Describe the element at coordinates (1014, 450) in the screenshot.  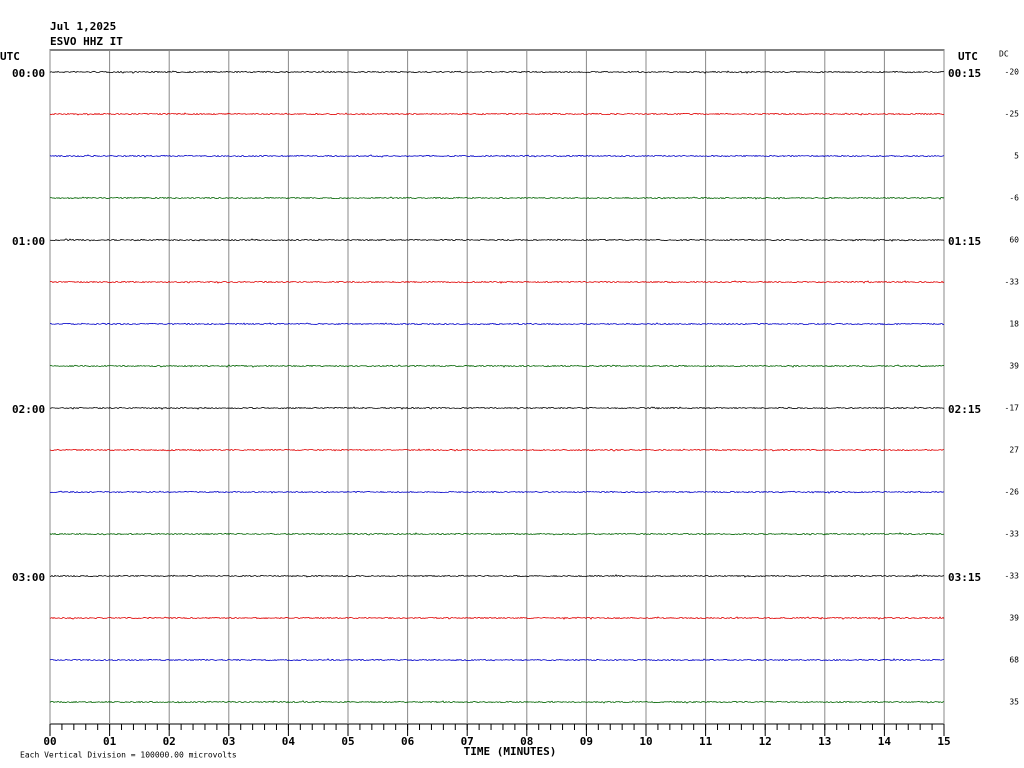
I see `dc-offset: 27` at that location.